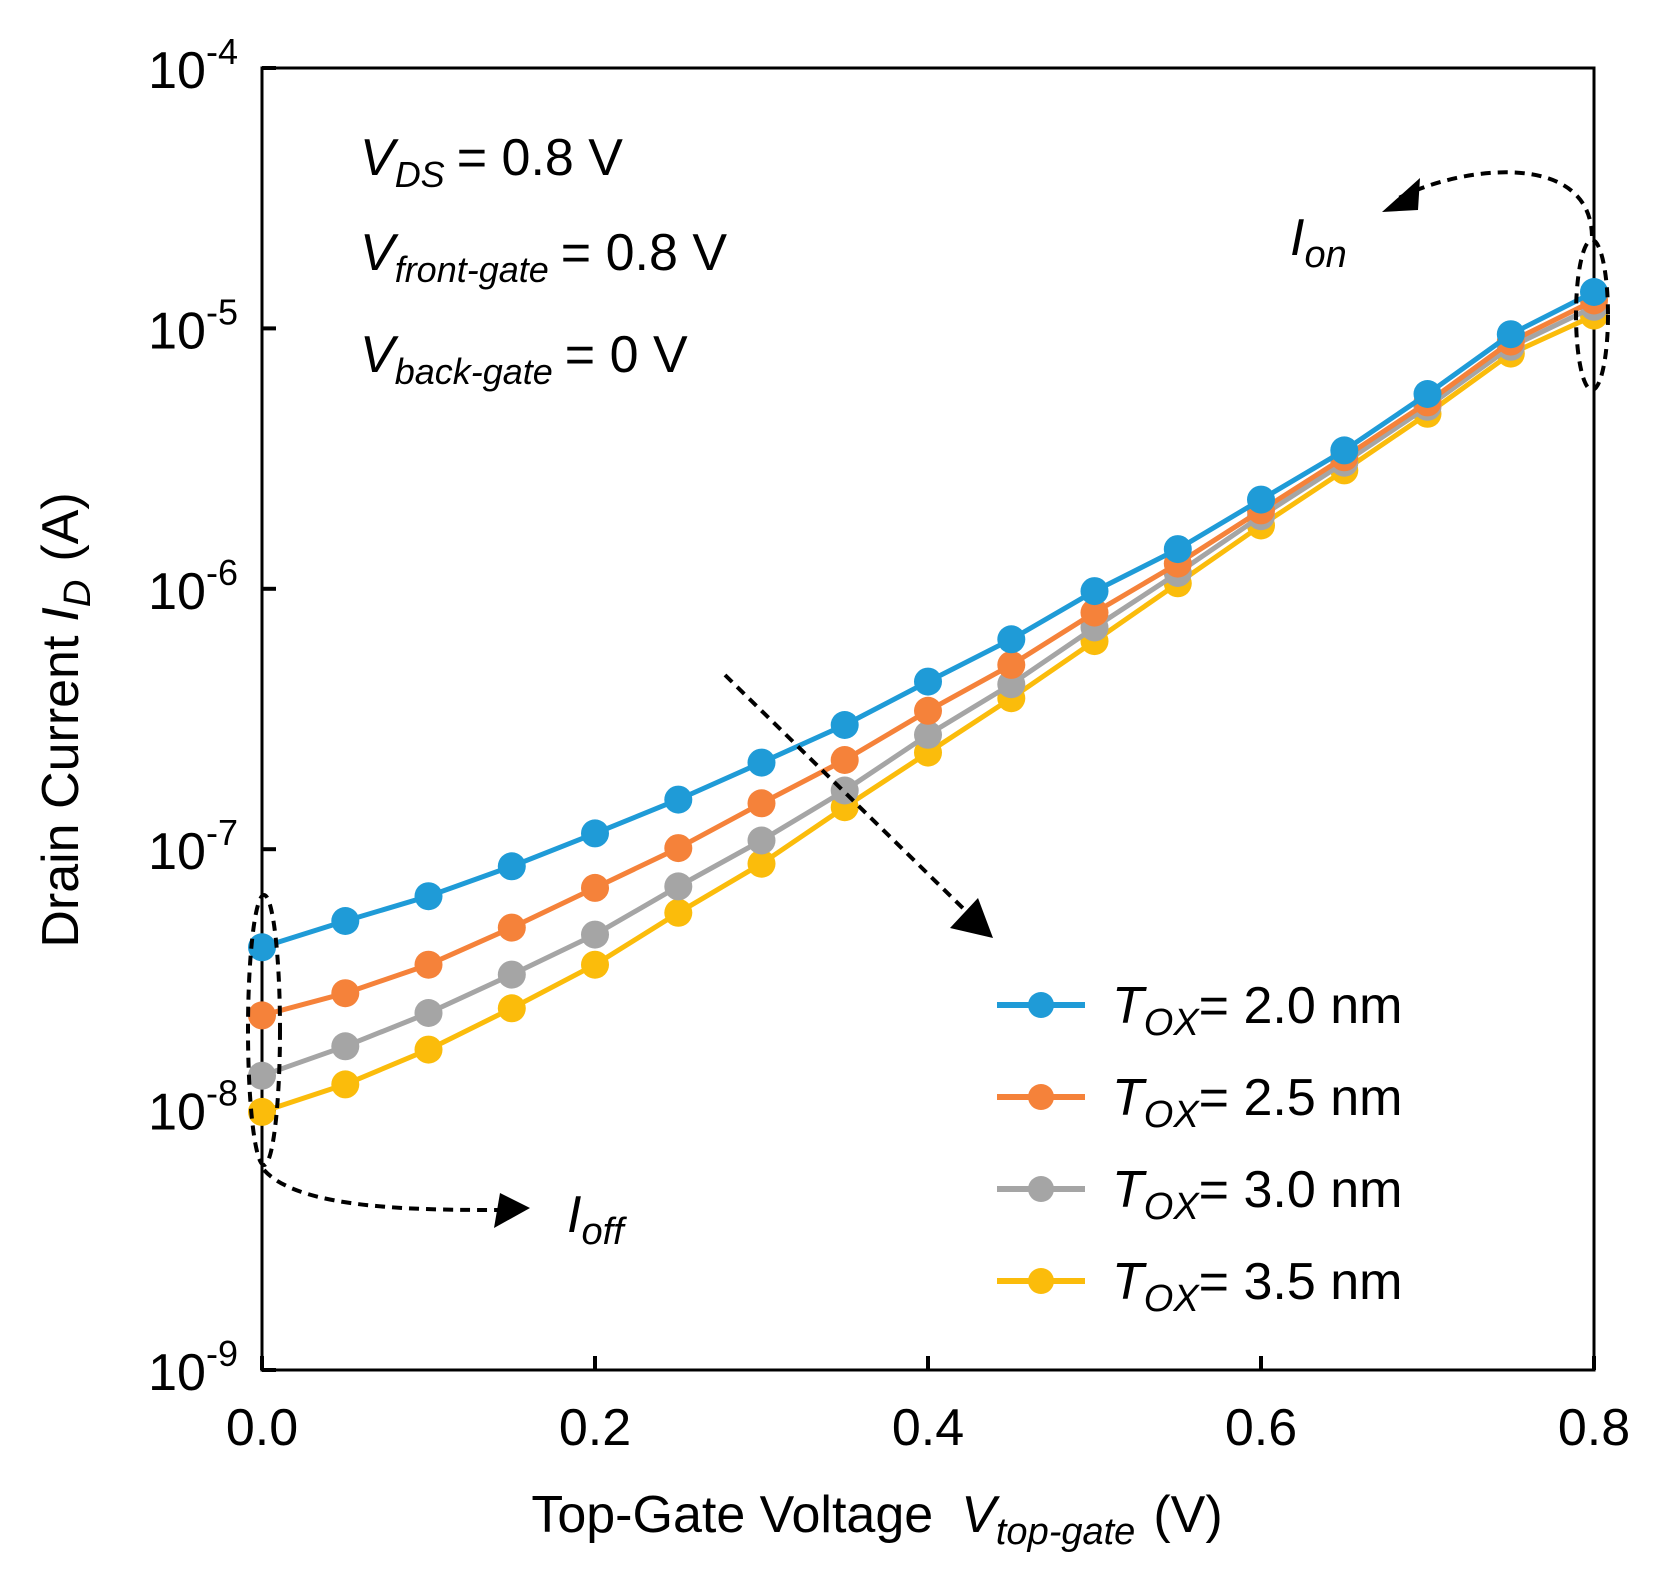 Image resolution: width=1656 pixels, height=1577 pixels. What do you see at coordinates (222, 832) in the screenshot?
I see `y-tick-exp: -7` at bounding box center [222, 832].